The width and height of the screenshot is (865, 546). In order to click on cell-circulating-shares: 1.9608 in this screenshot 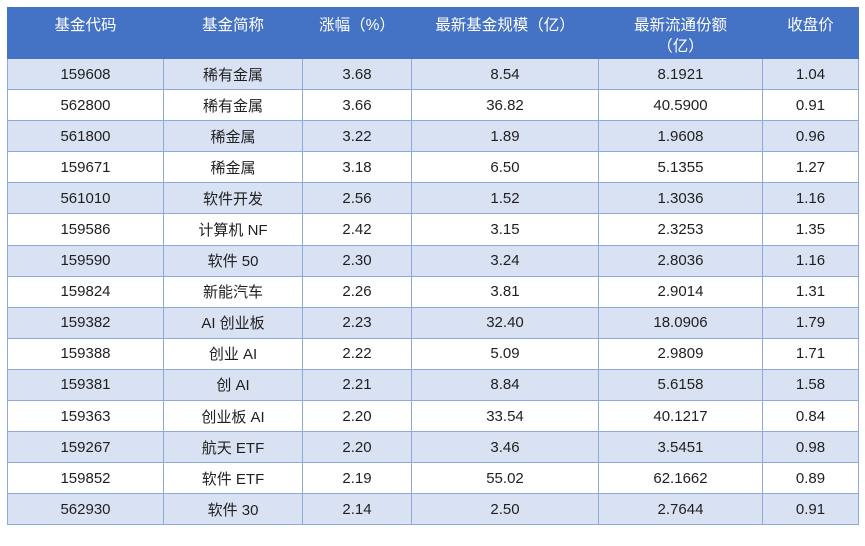, I will do `click(680, 136)`.